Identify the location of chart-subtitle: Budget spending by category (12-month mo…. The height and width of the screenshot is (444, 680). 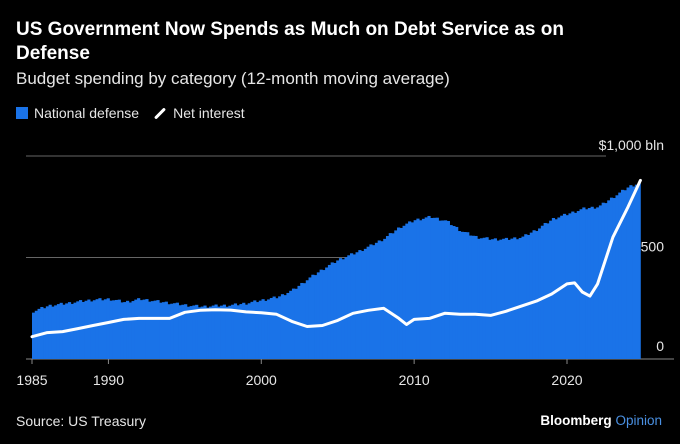
(233, 78).